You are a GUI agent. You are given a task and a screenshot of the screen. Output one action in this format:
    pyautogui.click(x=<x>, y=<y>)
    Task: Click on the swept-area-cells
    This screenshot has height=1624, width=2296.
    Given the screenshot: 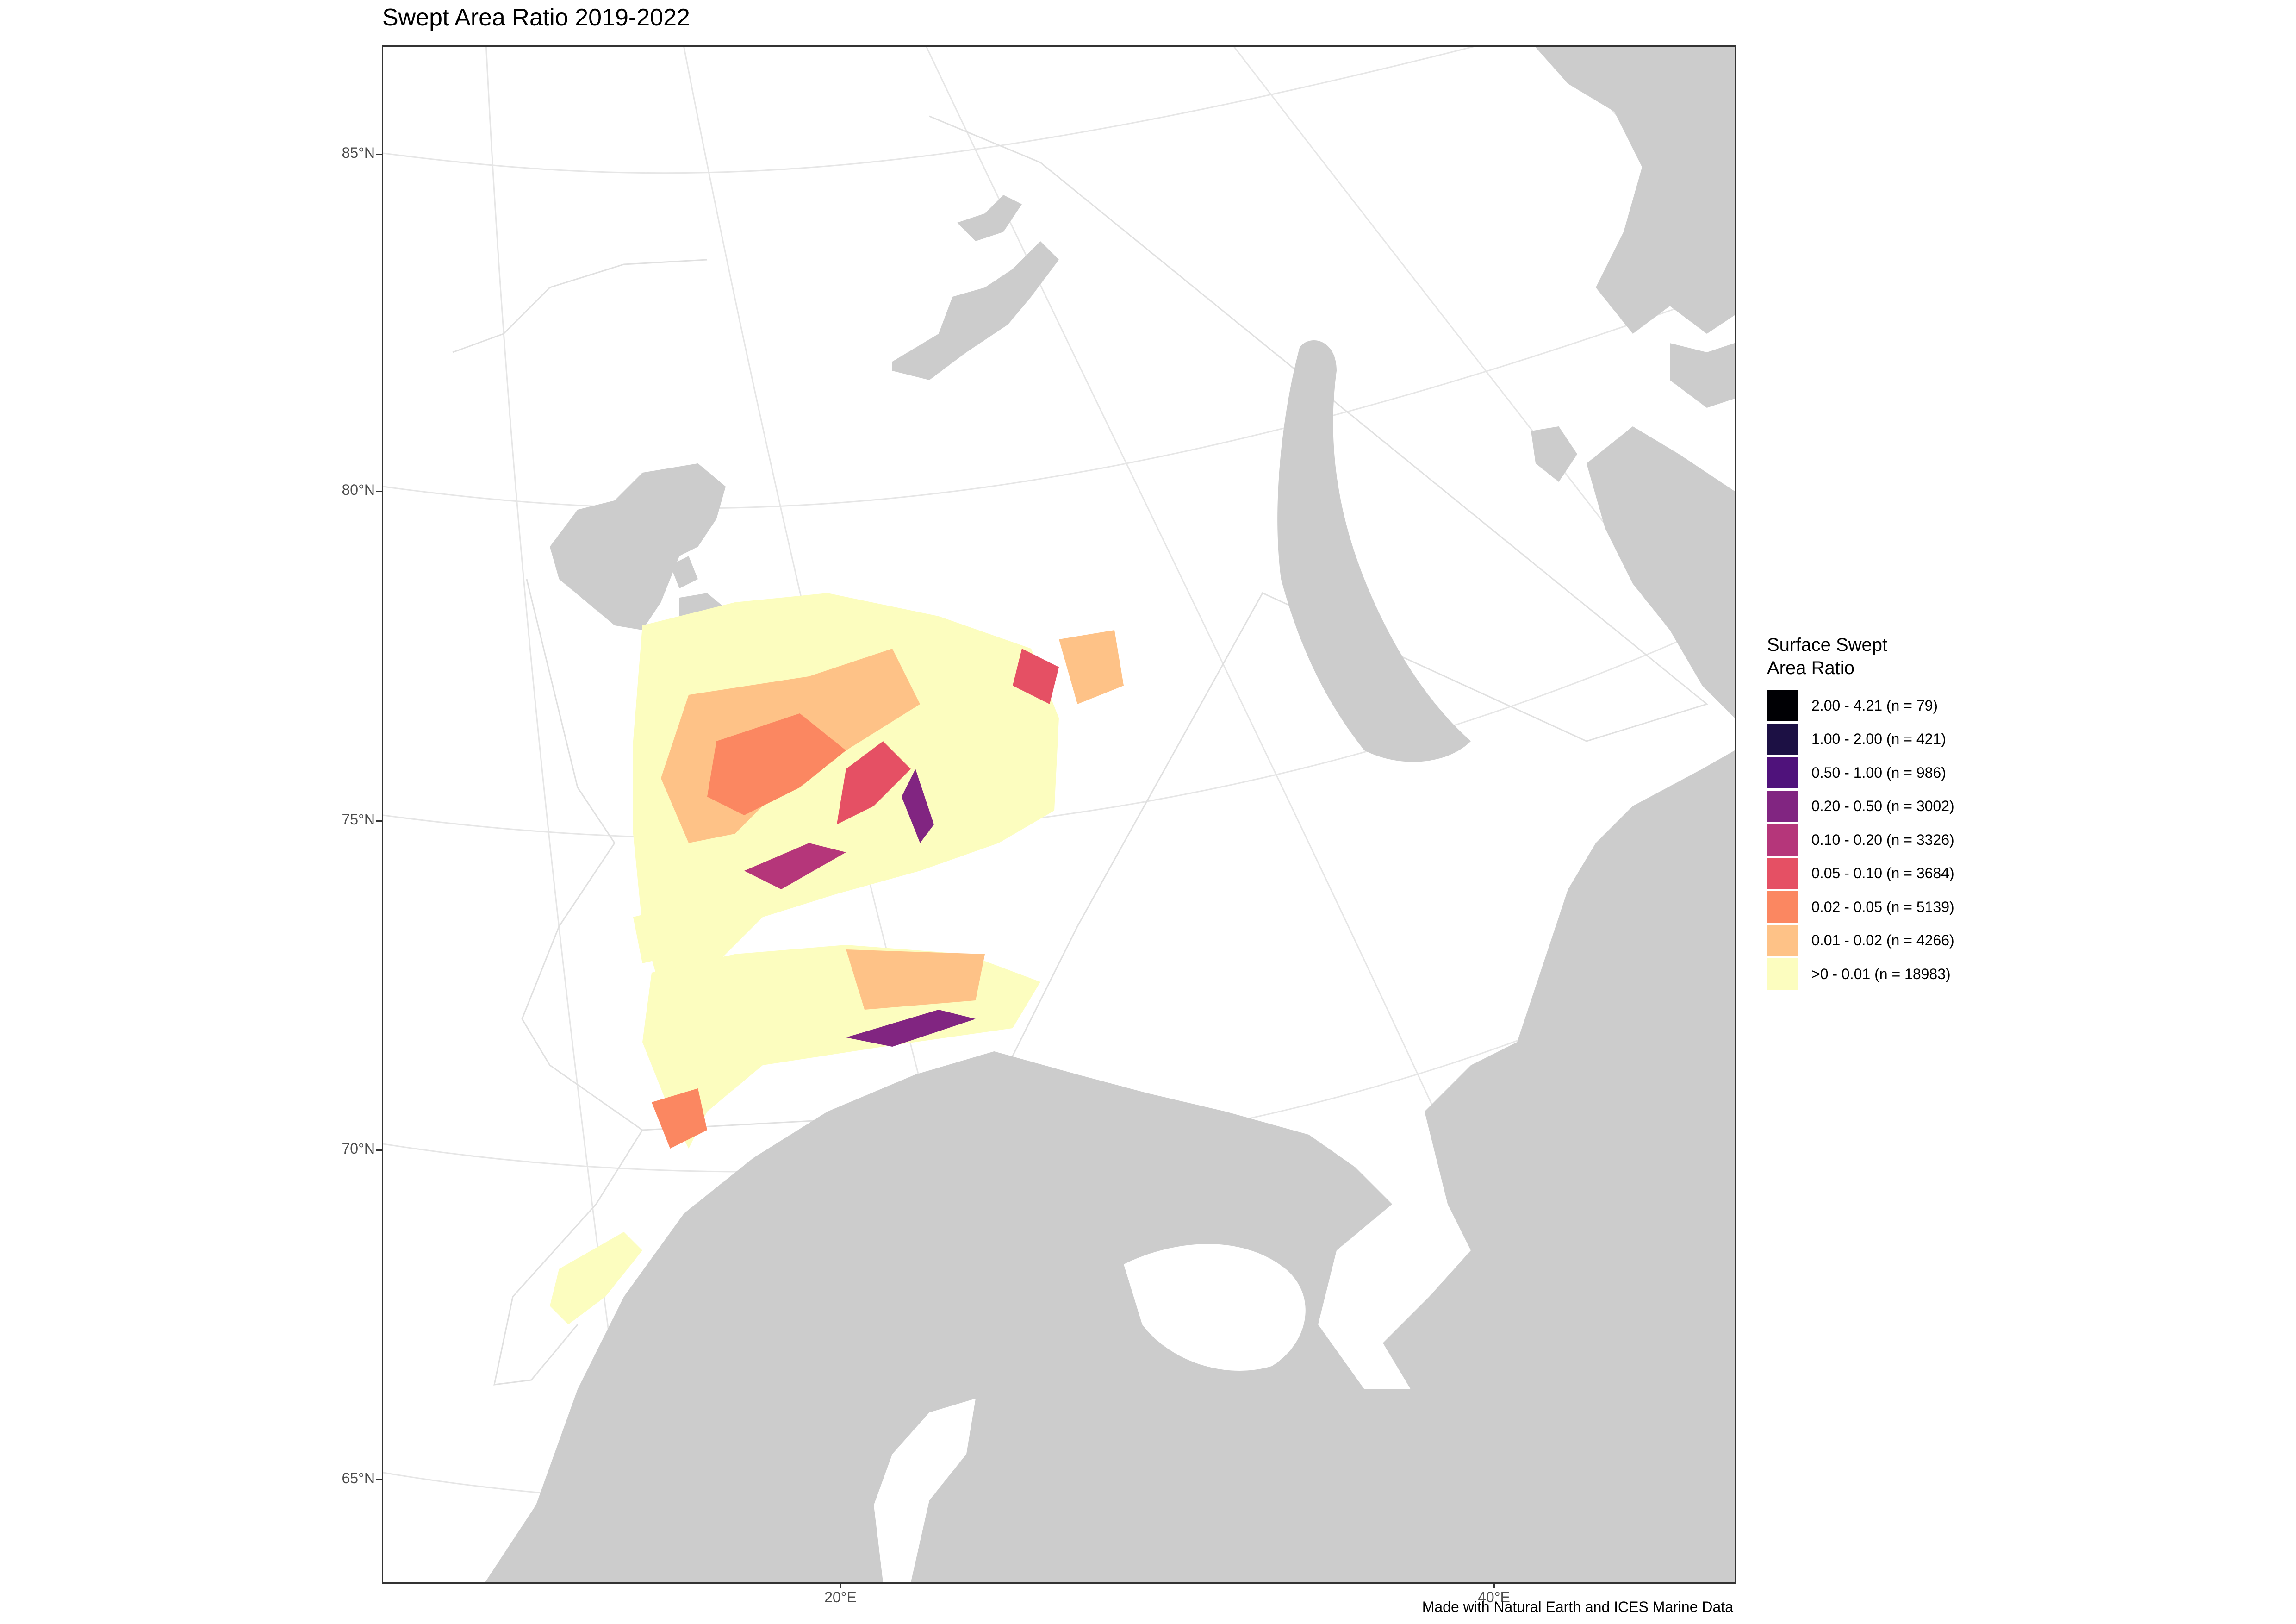 What is the action you would take?
    pyautogui.click(x=837, y=958)
    